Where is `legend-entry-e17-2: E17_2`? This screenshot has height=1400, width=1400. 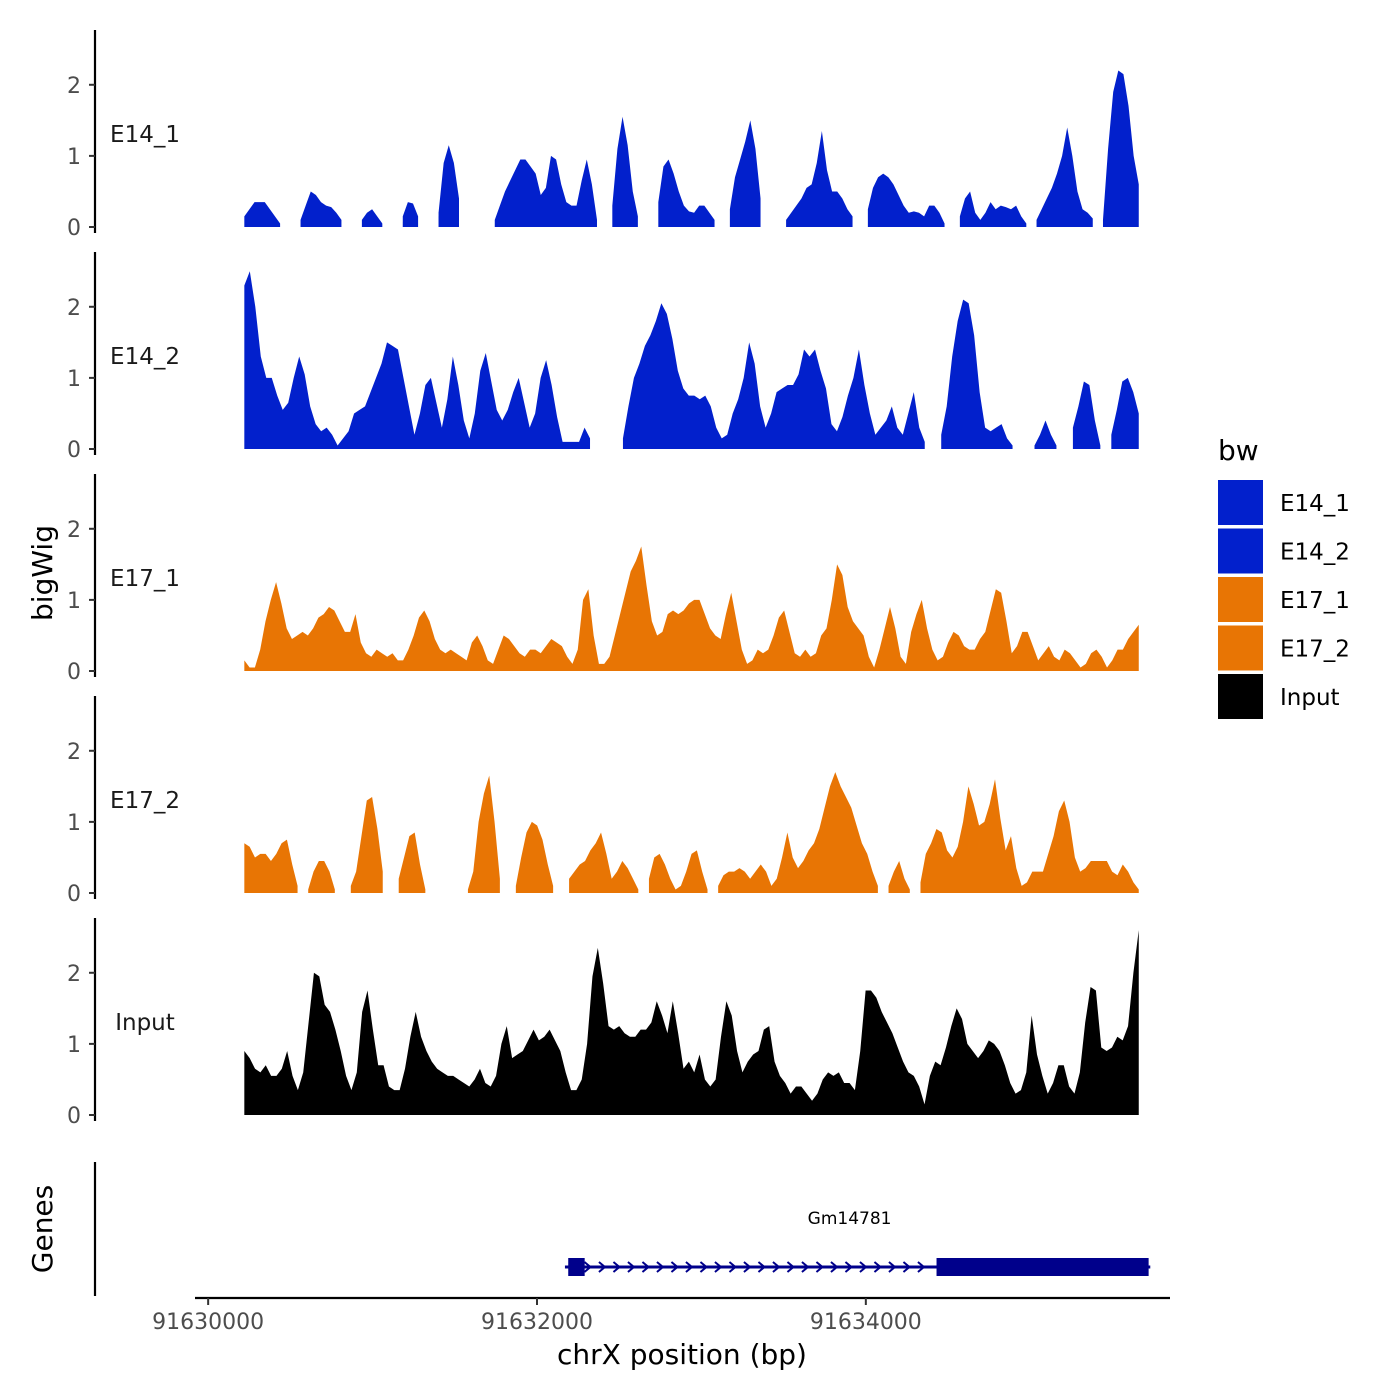
legend-entry-e17-2: E17_2 is located at coordinates (1284, 648).